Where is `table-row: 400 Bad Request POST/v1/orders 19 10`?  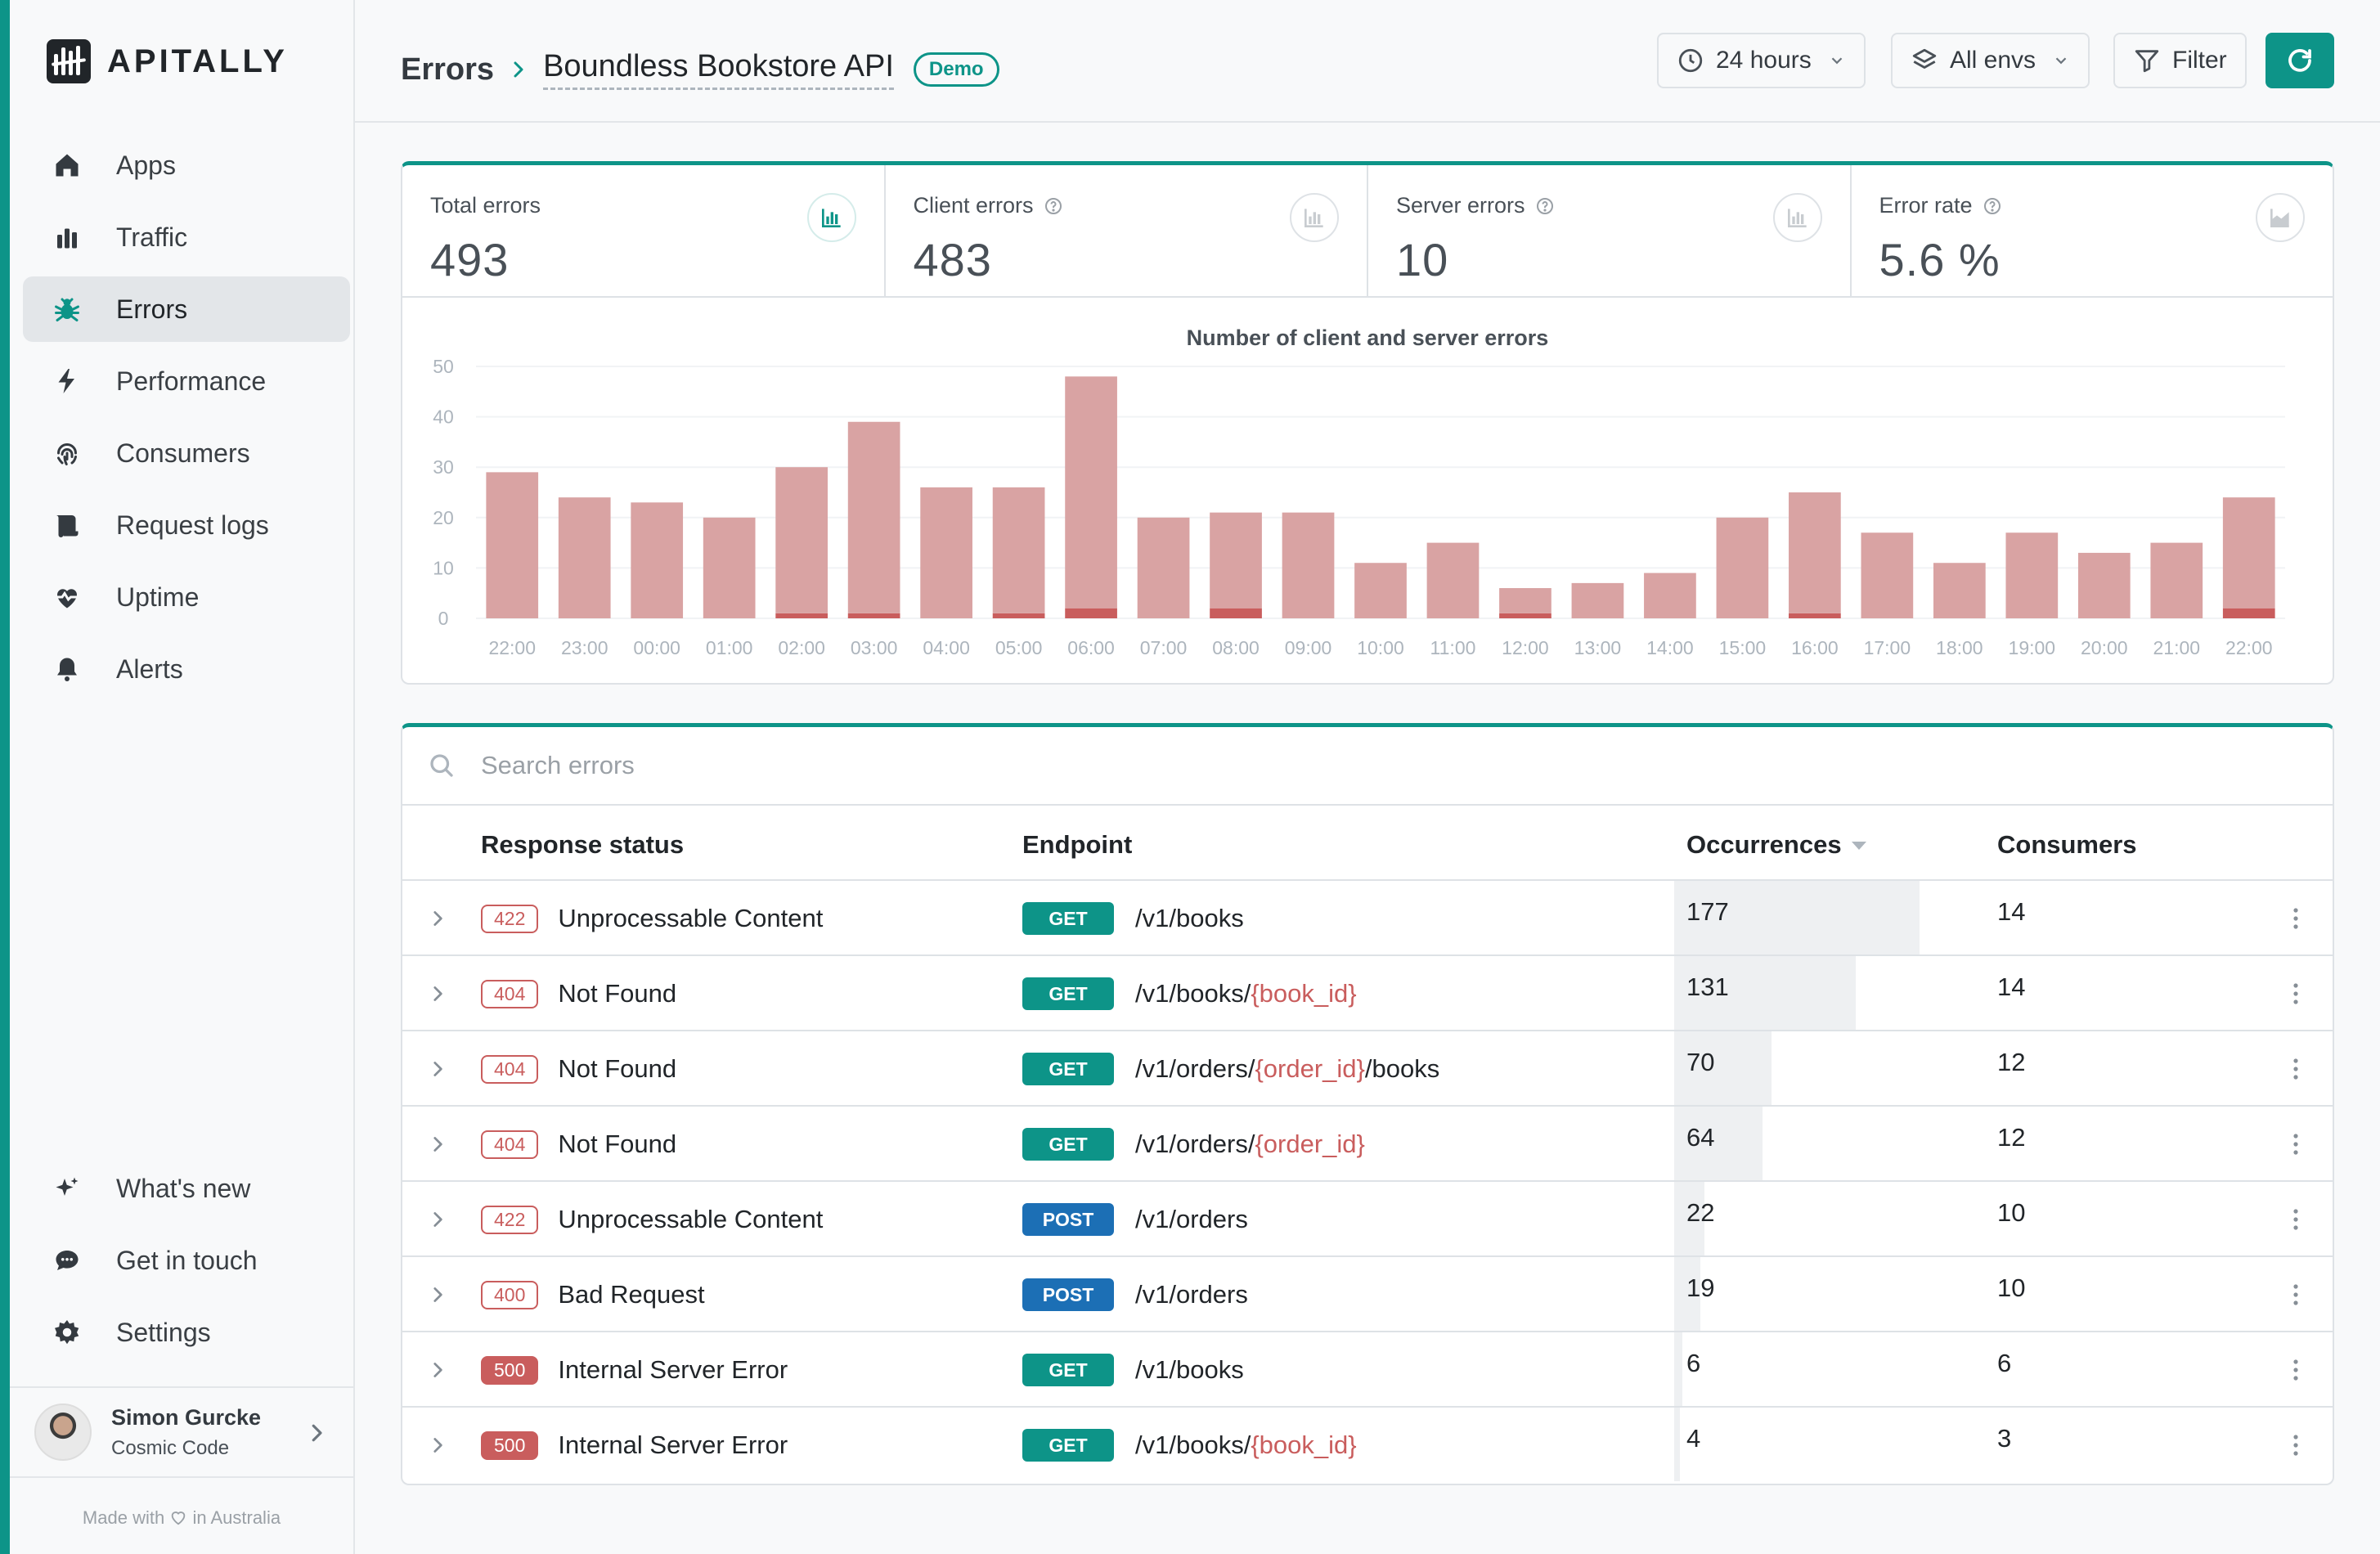 table-row: 400 Bad Request POST/v1/orders 19 10 is located at coordinates (1367, 1294).